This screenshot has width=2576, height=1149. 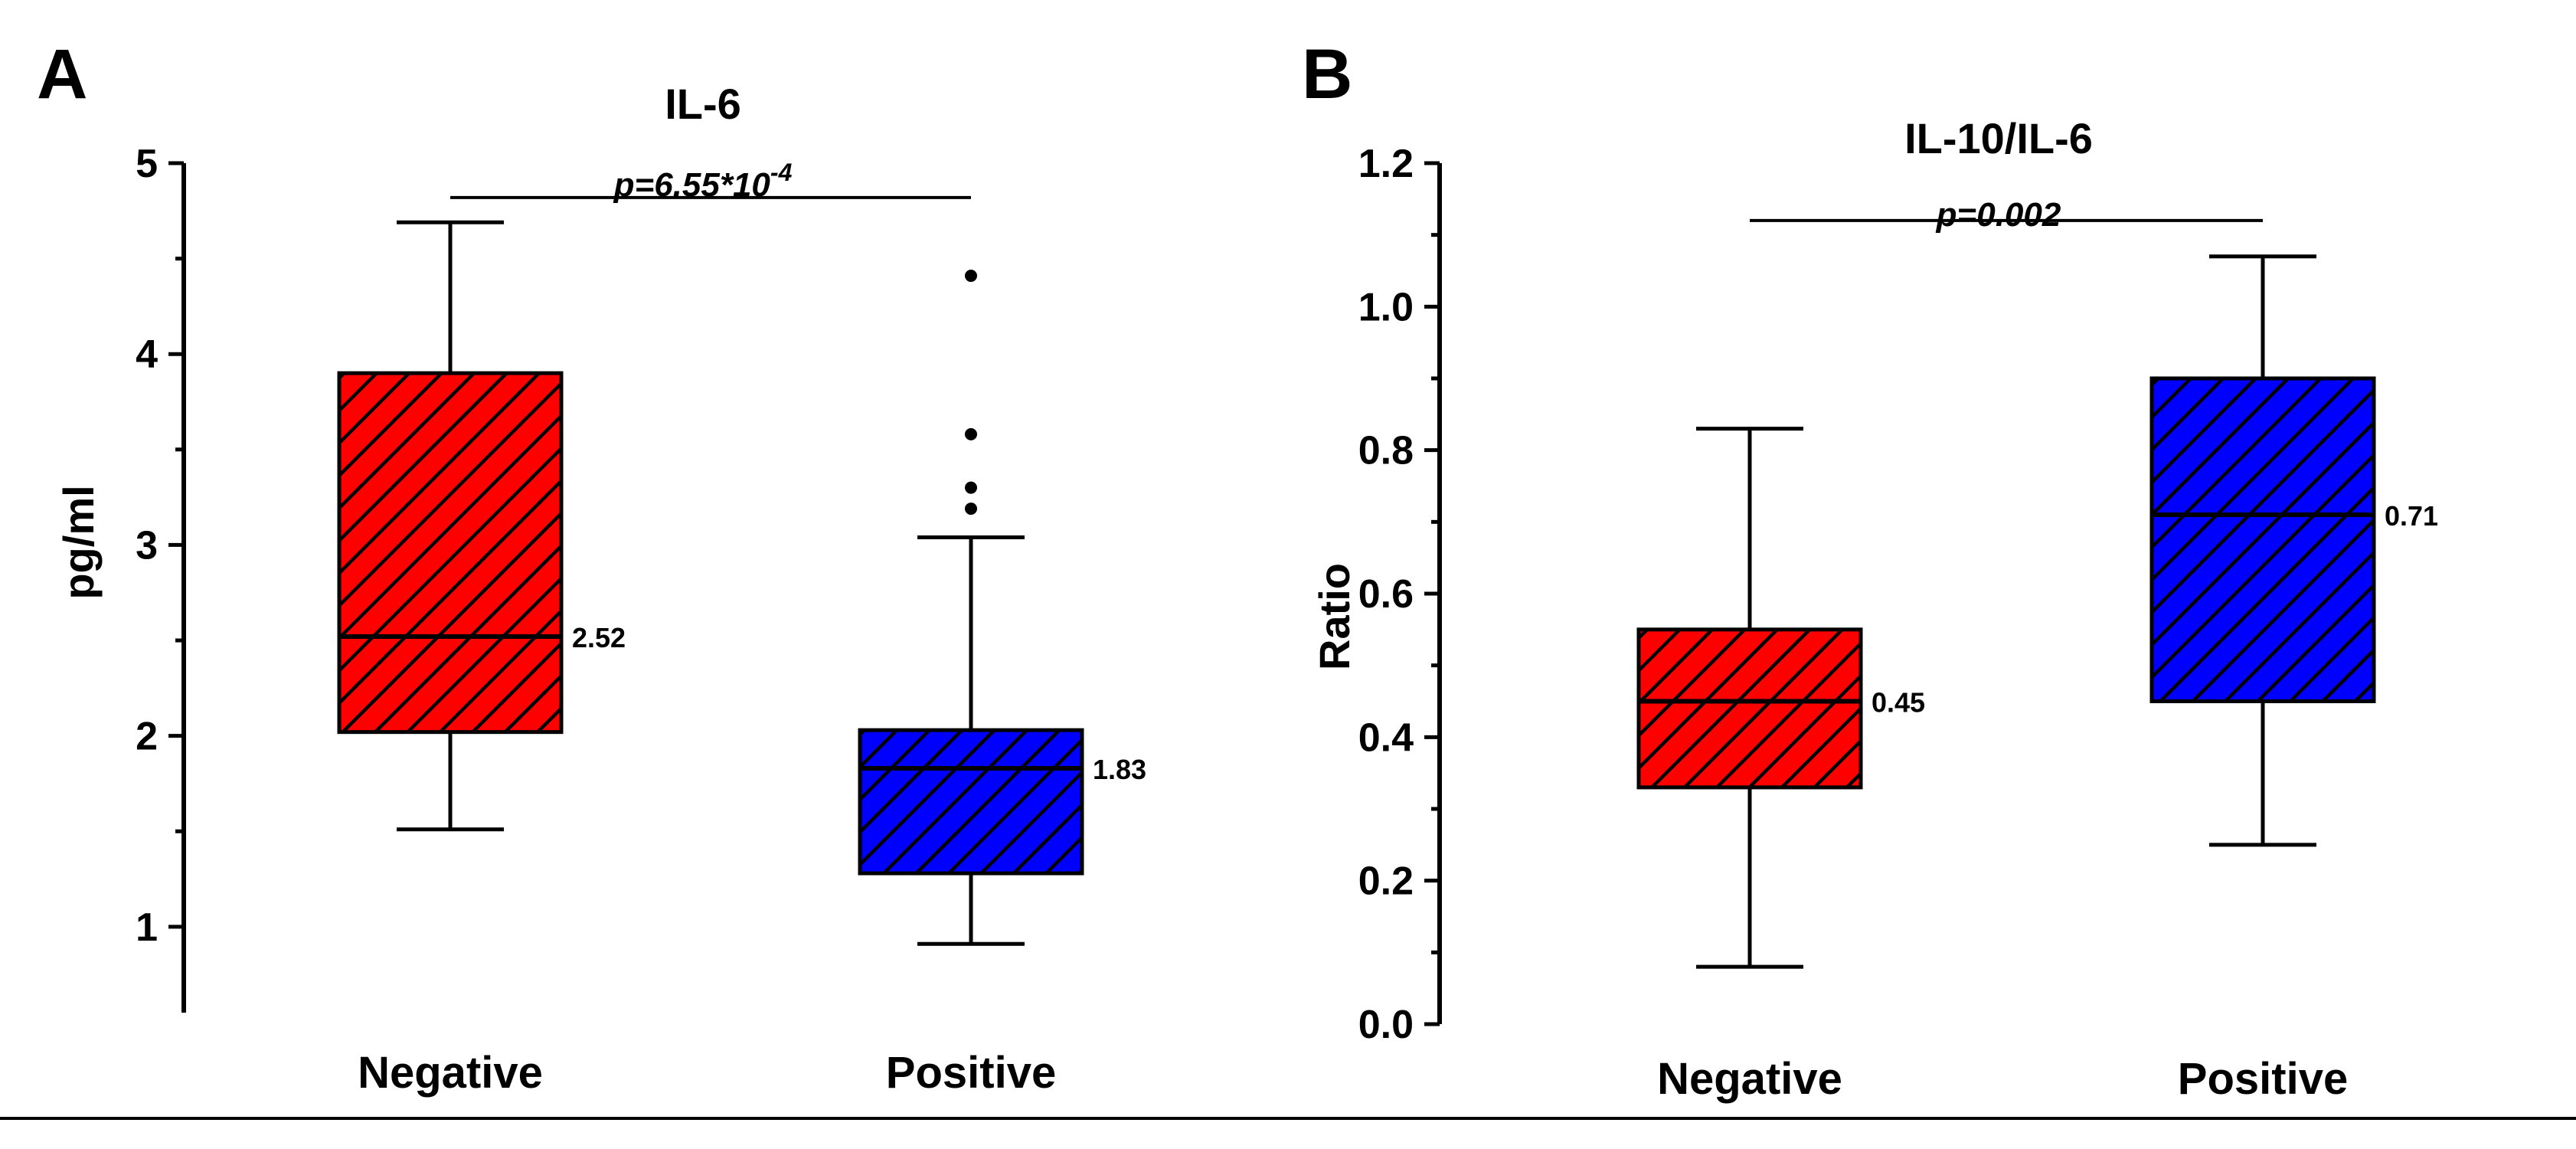 What do you see at coordinates (450, 1073) in the screenshot?
I see `x-category-label-negative-a: Negative` at bounding box center [450, 1073].